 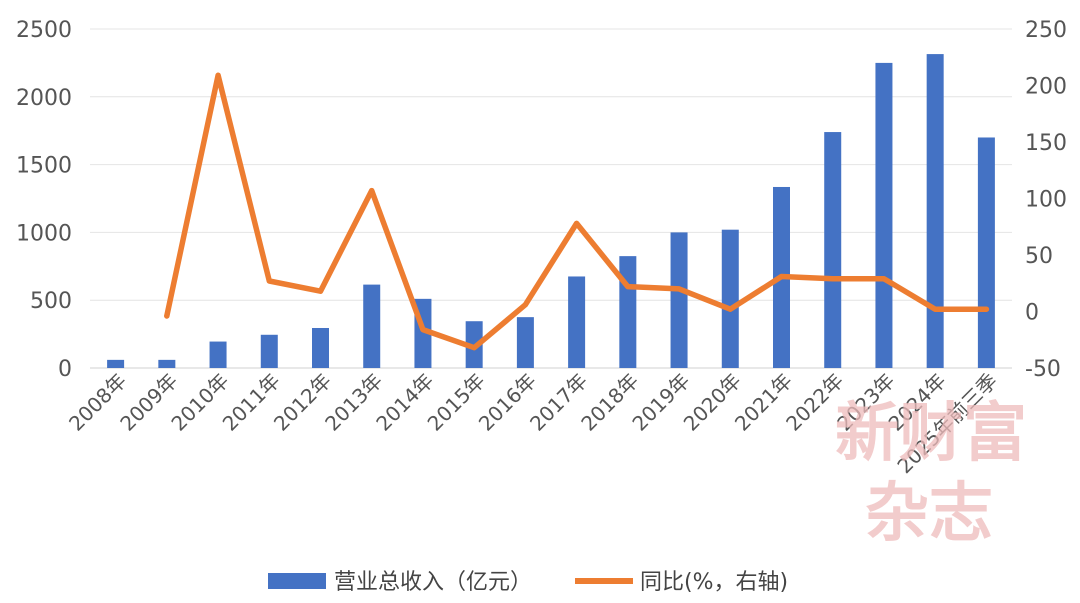 I want to click on right-tick-label: 100, so click(x=1046, y=200).